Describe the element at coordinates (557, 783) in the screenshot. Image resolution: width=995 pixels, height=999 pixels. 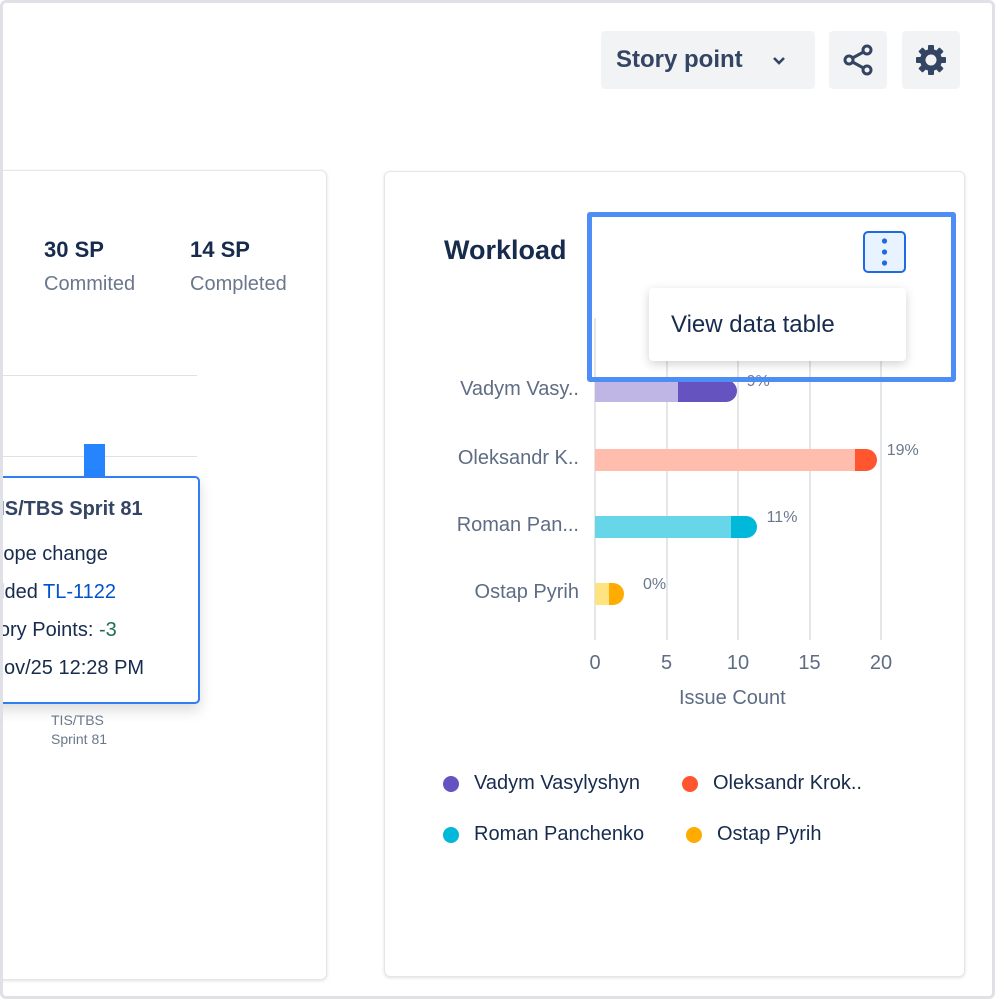
I see `legend-label: Vadym Vasylyshyn` at that location.